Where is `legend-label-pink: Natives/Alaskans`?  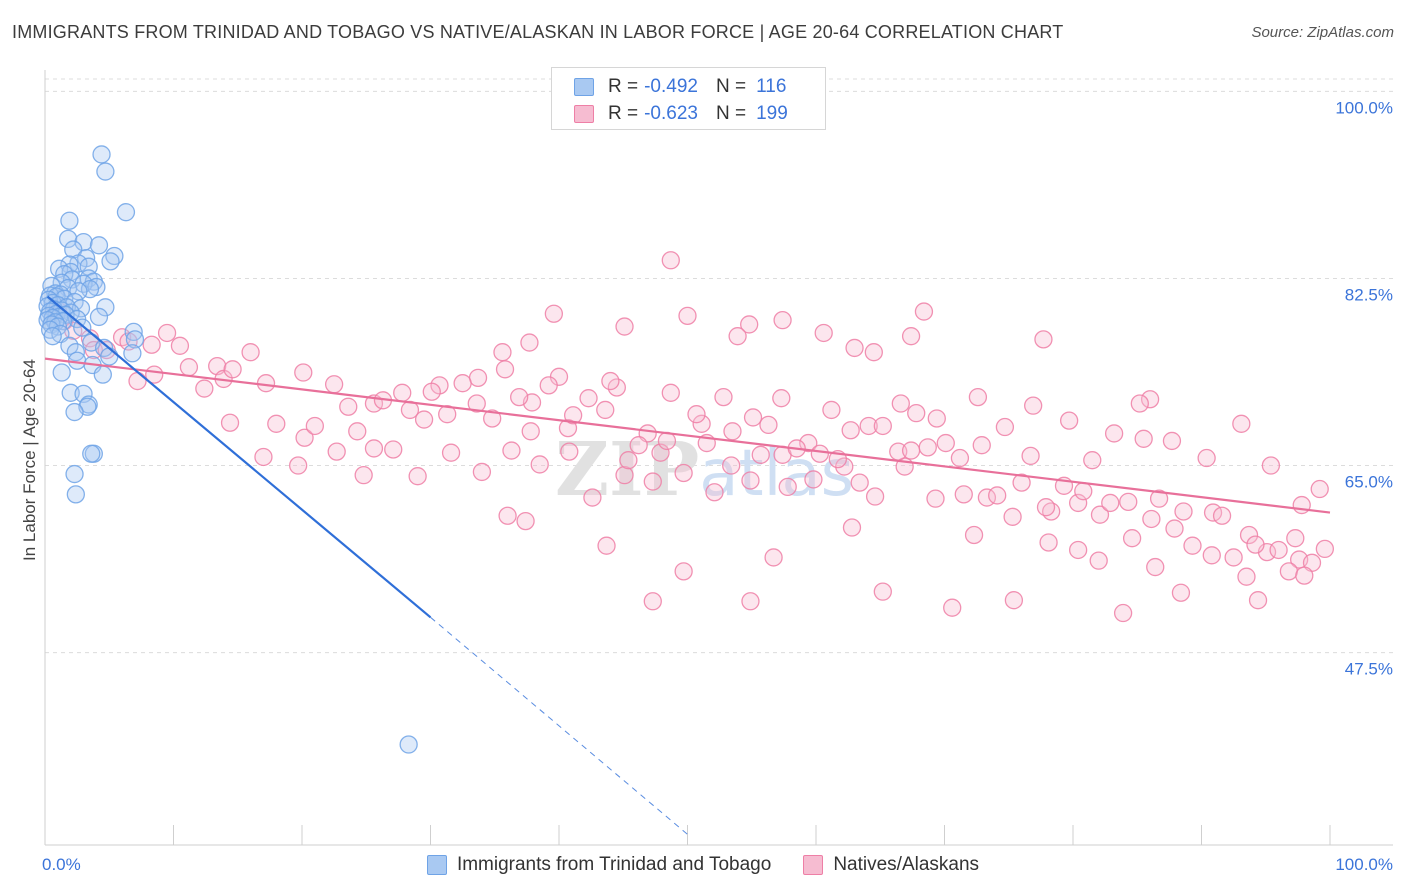 legend-label-pink: Natives/Alaskans is located at coordinates (906, 864).